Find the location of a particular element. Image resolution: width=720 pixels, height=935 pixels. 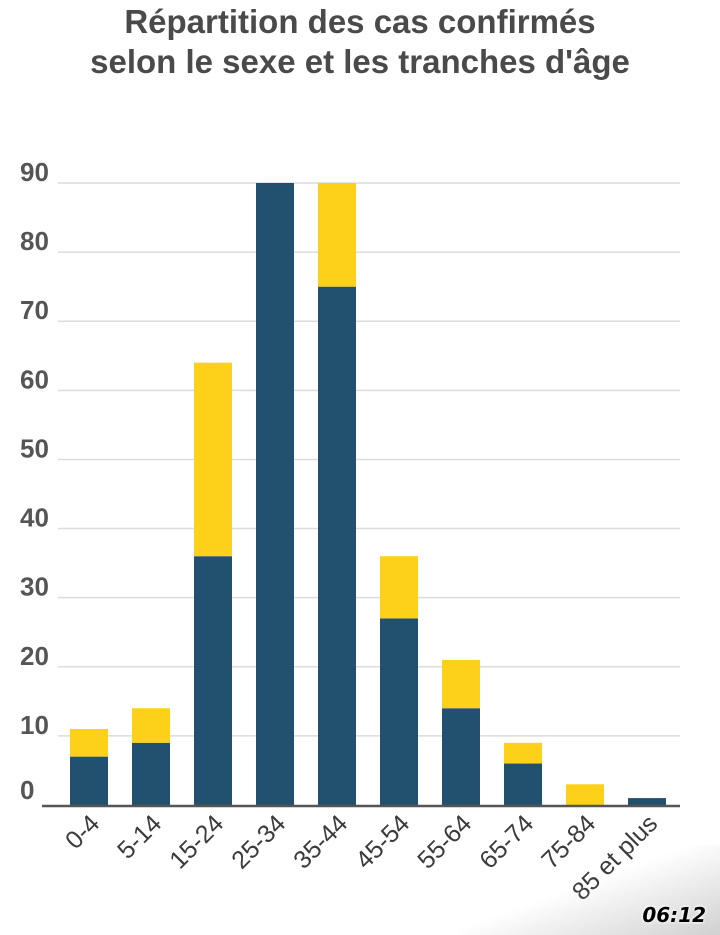

x-tick-label: 5-14 is located at coordinates (139, 836).